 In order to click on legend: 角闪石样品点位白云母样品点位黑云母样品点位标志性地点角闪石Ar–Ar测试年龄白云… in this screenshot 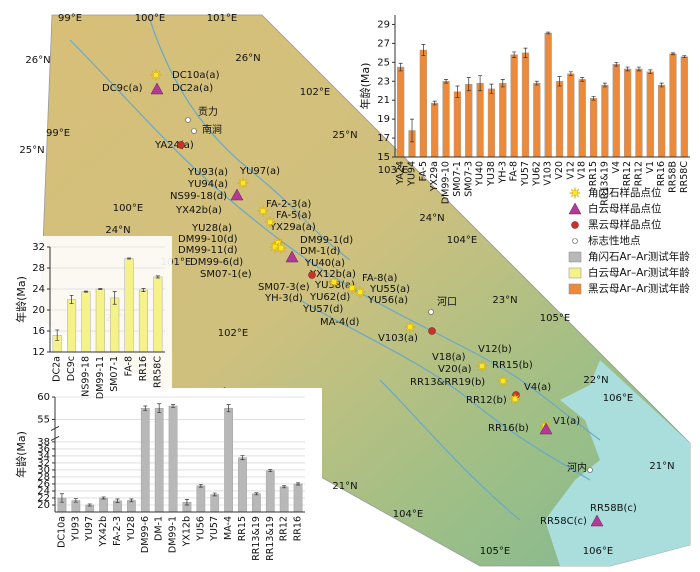, I will do `click(629, 240)`.